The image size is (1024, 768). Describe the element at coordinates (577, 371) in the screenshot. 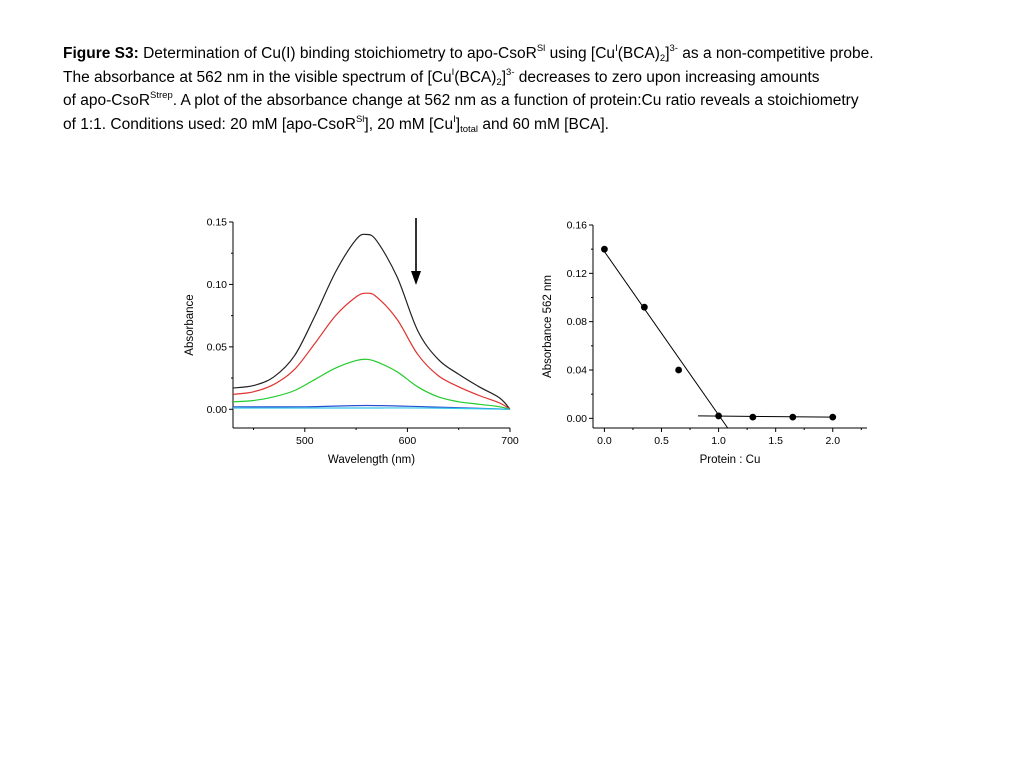

I see `y-tick-label: 0.04` at that location.